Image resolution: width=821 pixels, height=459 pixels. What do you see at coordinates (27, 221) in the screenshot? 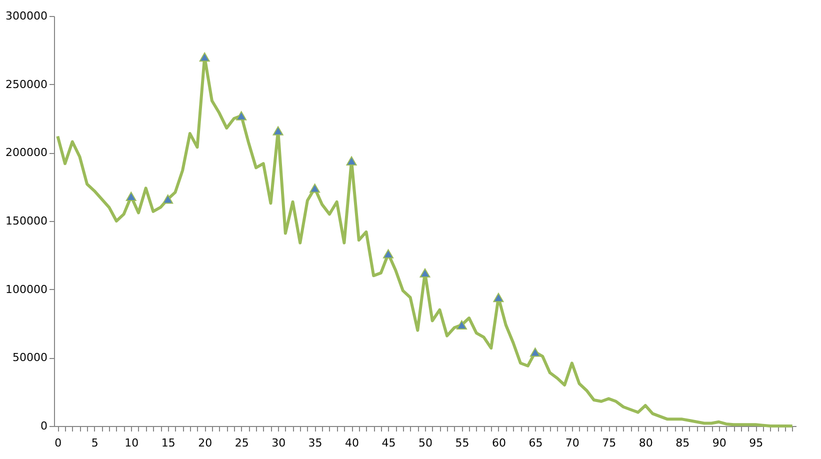
I see `y-tick-label: 150000` at bounding box center [27, 221].